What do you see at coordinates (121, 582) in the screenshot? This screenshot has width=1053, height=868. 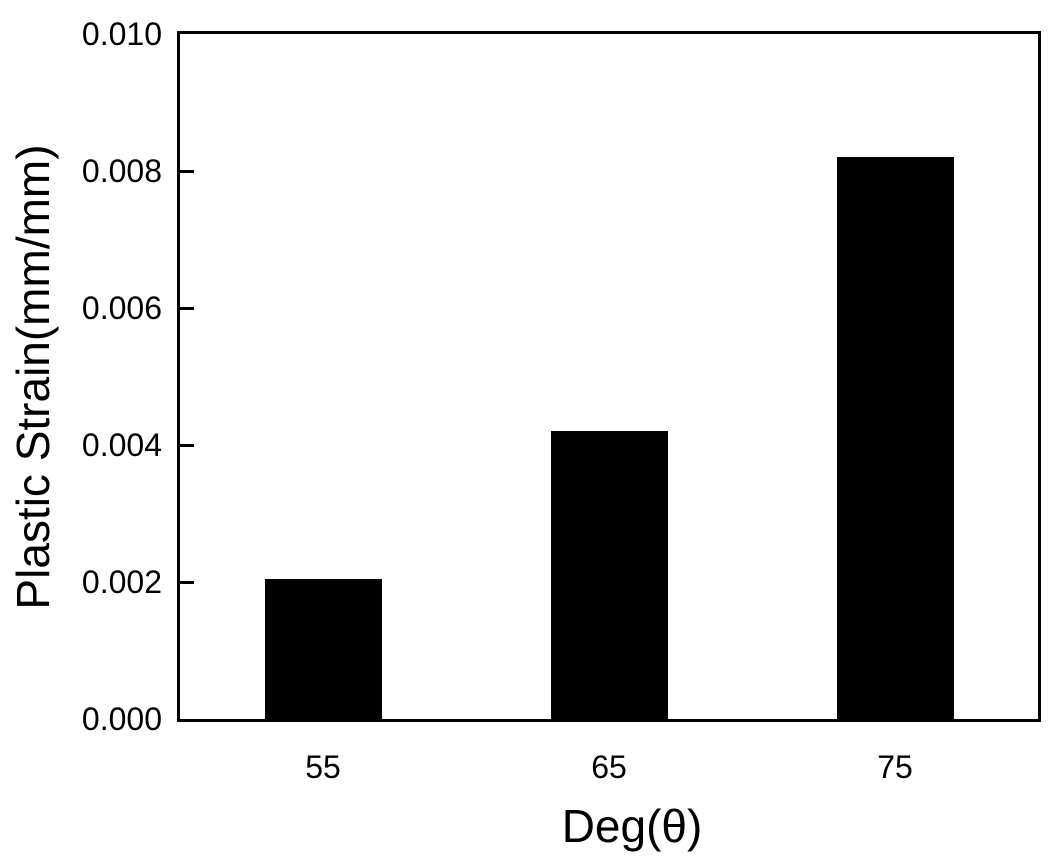 I see `y-tick-label: 0.002` at bounding box center [121, 582].